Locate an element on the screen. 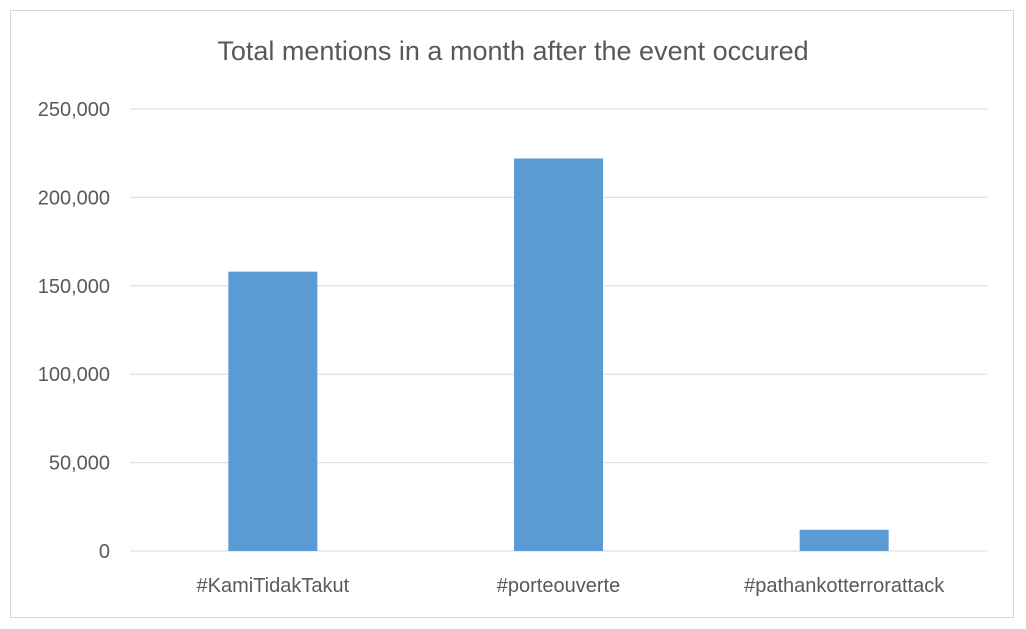 The height and width of the screenshot is (629, 1026). x-category-label: #KamiTidakTakut is located at coordinates (273, 586).